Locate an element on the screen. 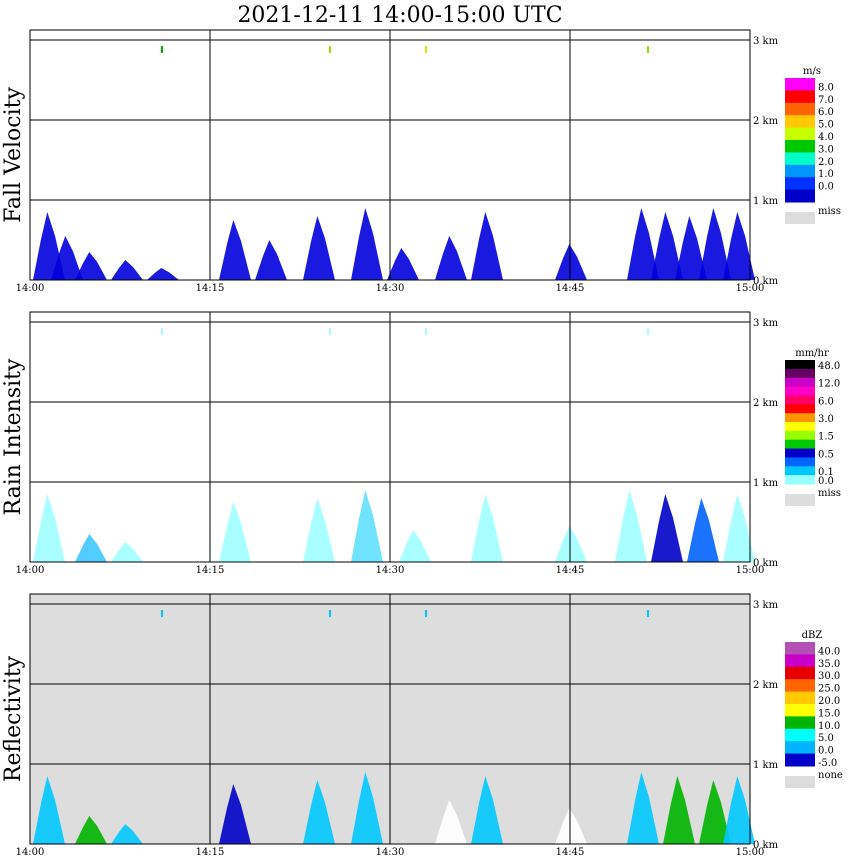  scale-label: 2.0 is located at coordinates (826, 162).